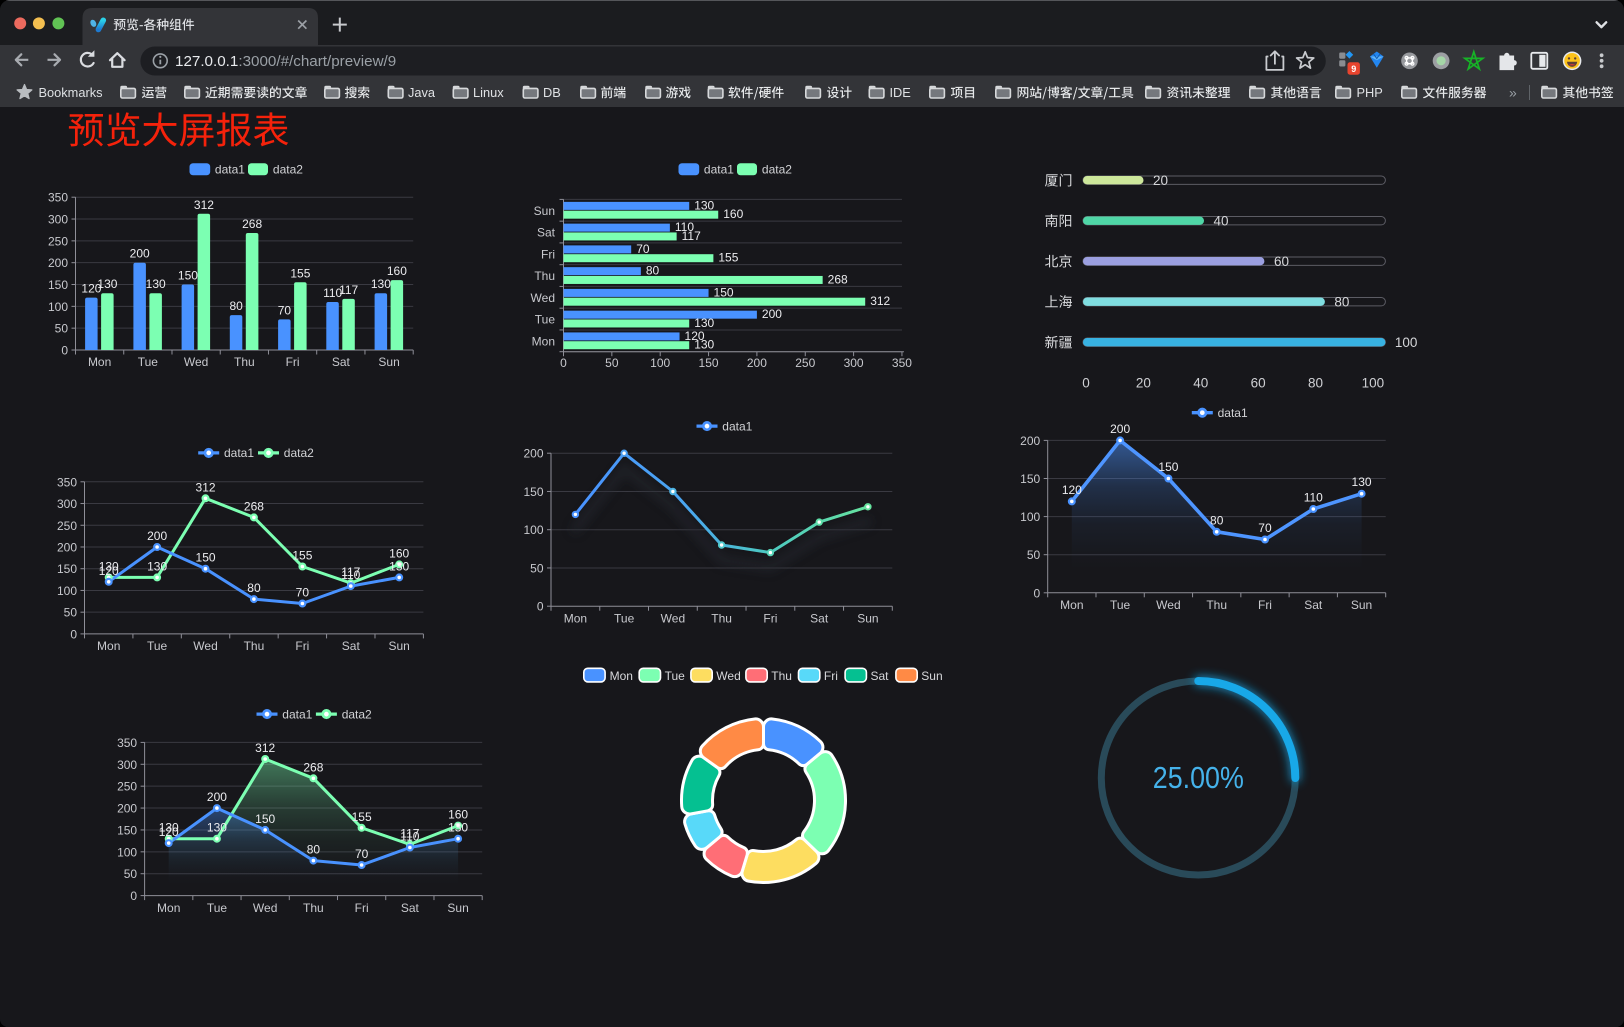 The height and width of the screenshot is (1027, 1624). Describe the element at coordinates (71, 92) in the screenshot. I see `svg-text: Bookmarks` at that location.